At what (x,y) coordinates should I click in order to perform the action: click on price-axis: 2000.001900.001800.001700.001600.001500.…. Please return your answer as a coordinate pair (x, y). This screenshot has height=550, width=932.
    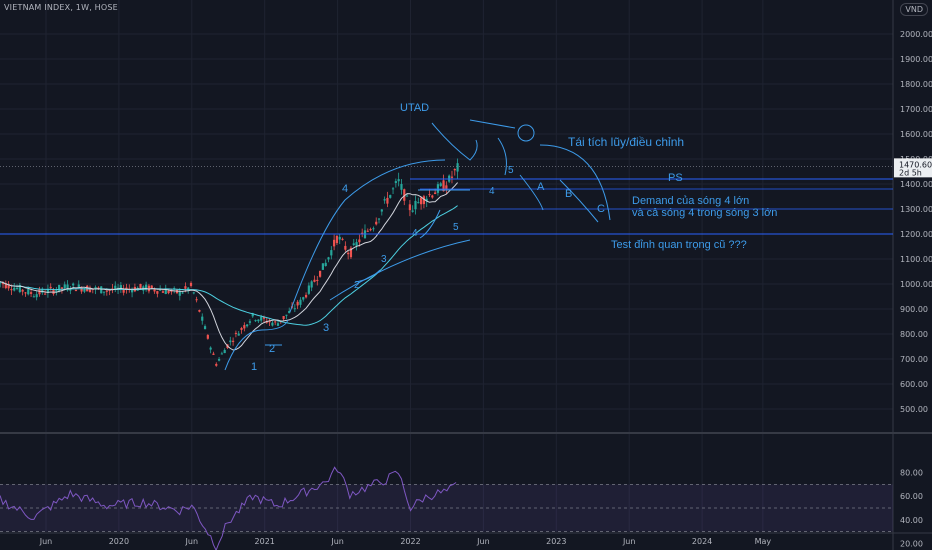
    Looking at the image, I should click on (913, 289).